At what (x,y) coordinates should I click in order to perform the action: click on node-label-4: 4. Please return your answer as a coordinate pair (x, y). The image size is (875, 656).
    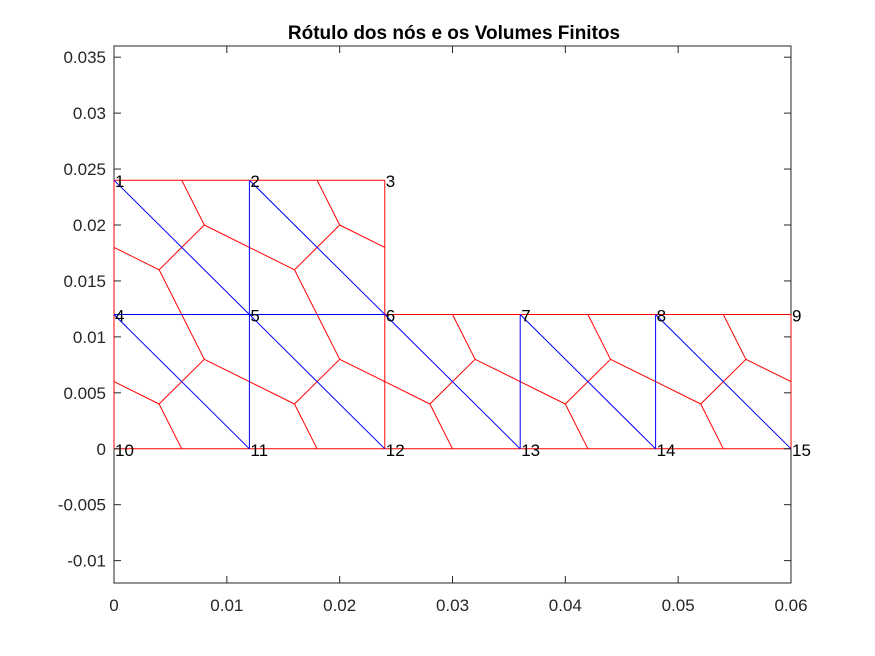
    Looking at the image, I should click on (119, 316).